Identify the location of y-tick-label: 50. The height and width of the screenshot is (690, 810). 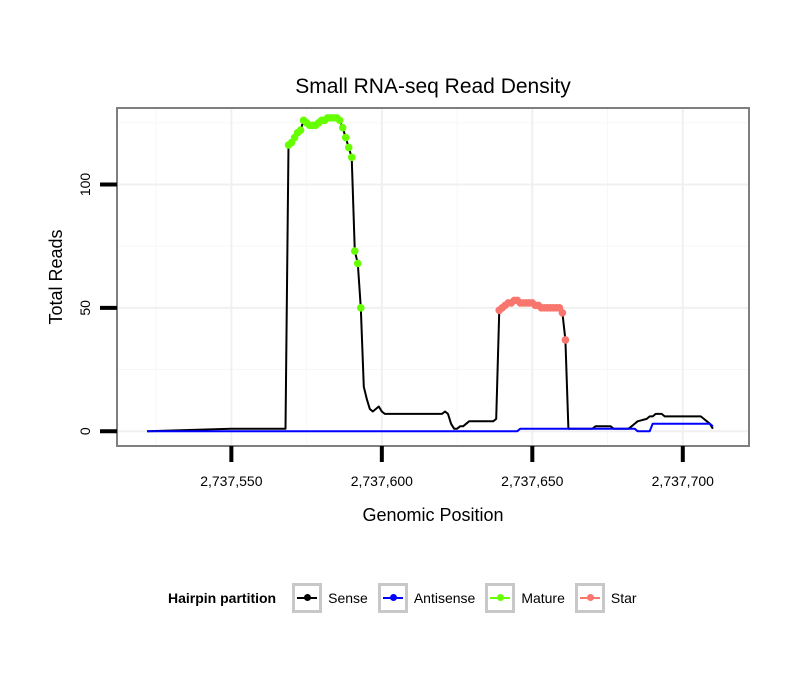
(85, 308).